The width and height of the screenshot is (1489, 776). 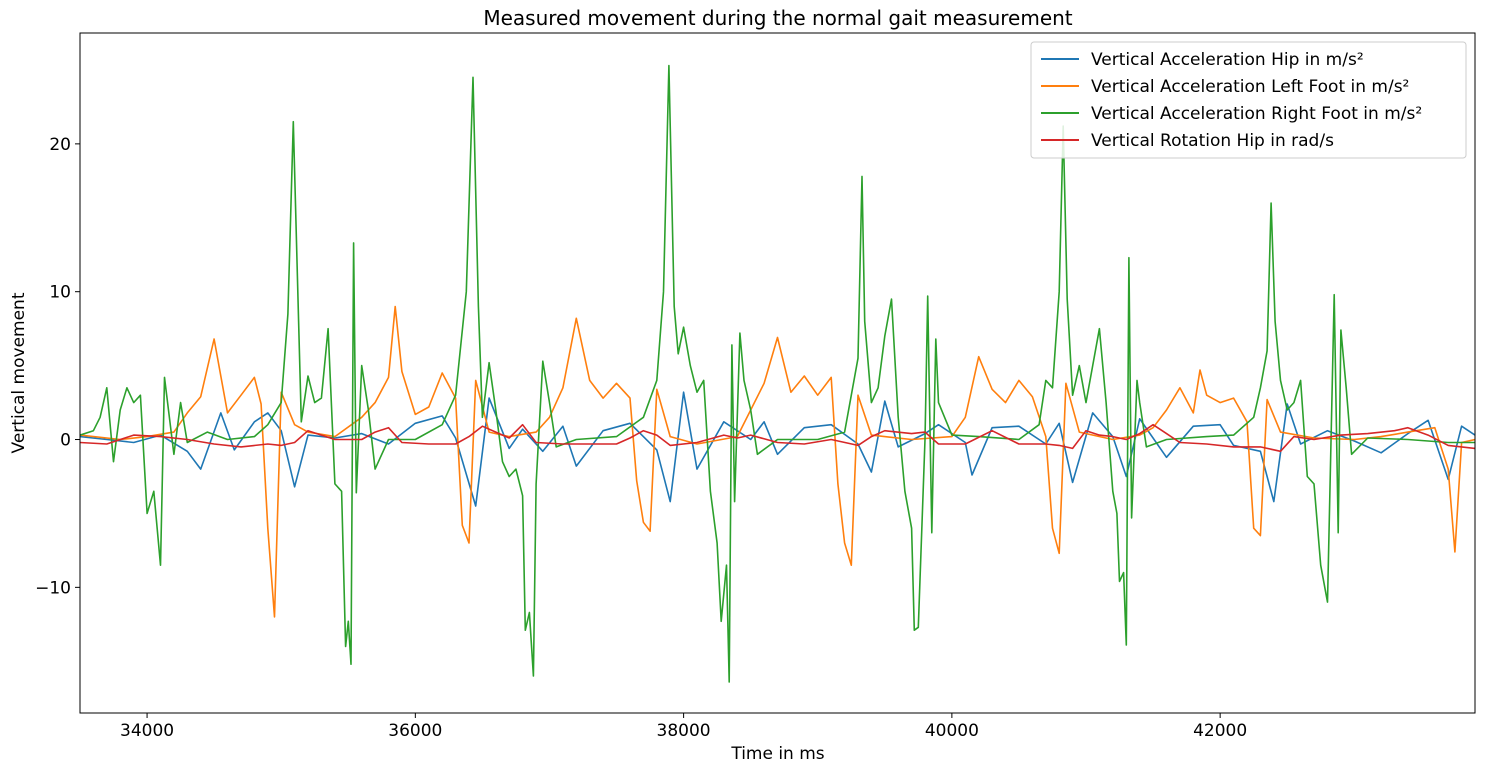 I want to click on y-axis-ticks: −10 0 10 20, so click(x=57, y=366).